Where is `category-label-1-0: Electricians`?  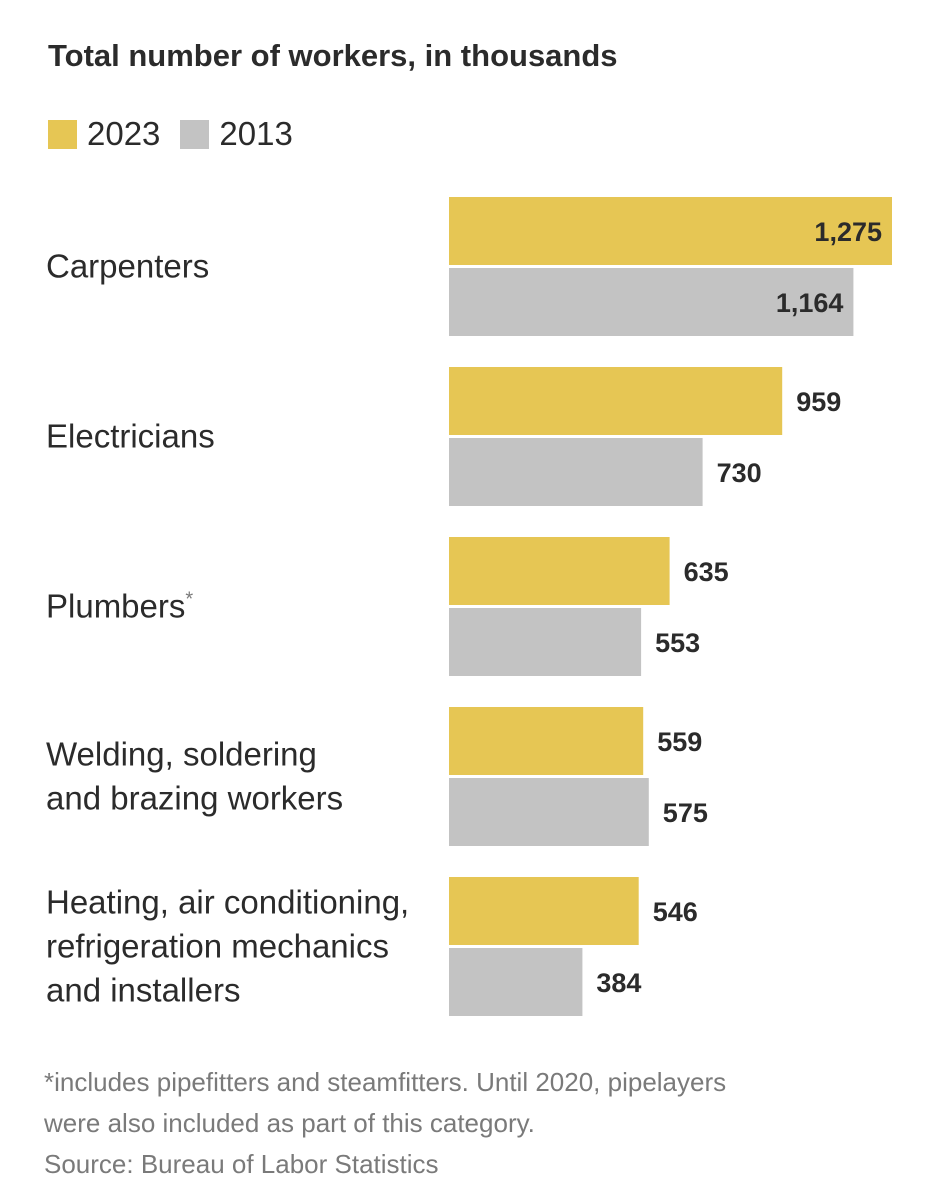 category-label-1-0: Electricians is located at coordinates (130, 436).